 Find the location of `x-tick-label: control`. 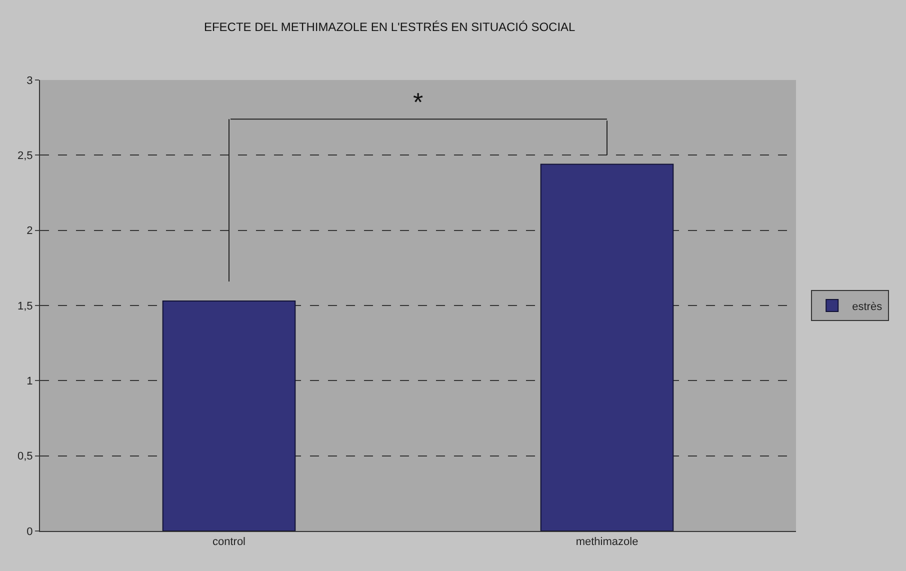

x-tick-label: control is located at coordinates (229, 542).